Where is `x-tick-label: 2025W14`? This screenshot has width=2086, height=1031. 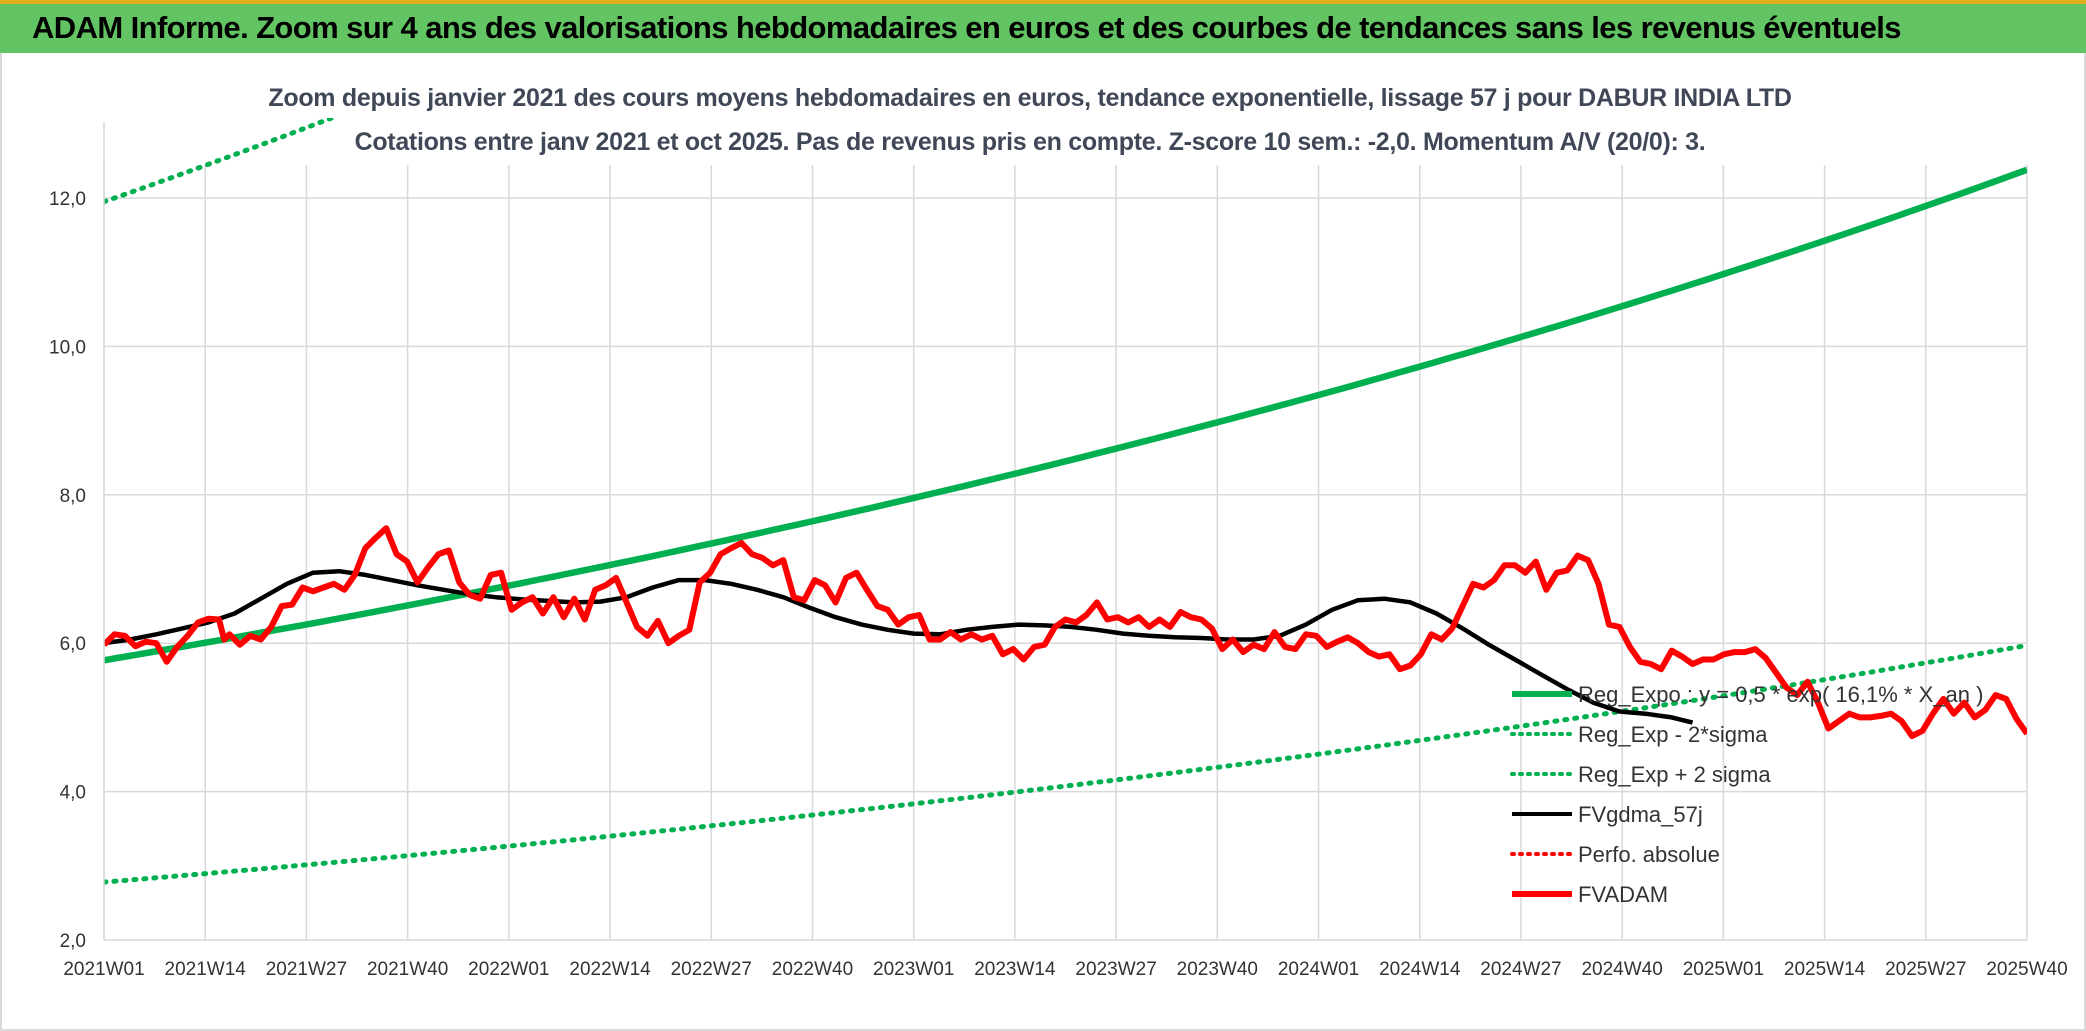
x-tick-label: 2025W14 is located at coordinates (1825, 969).